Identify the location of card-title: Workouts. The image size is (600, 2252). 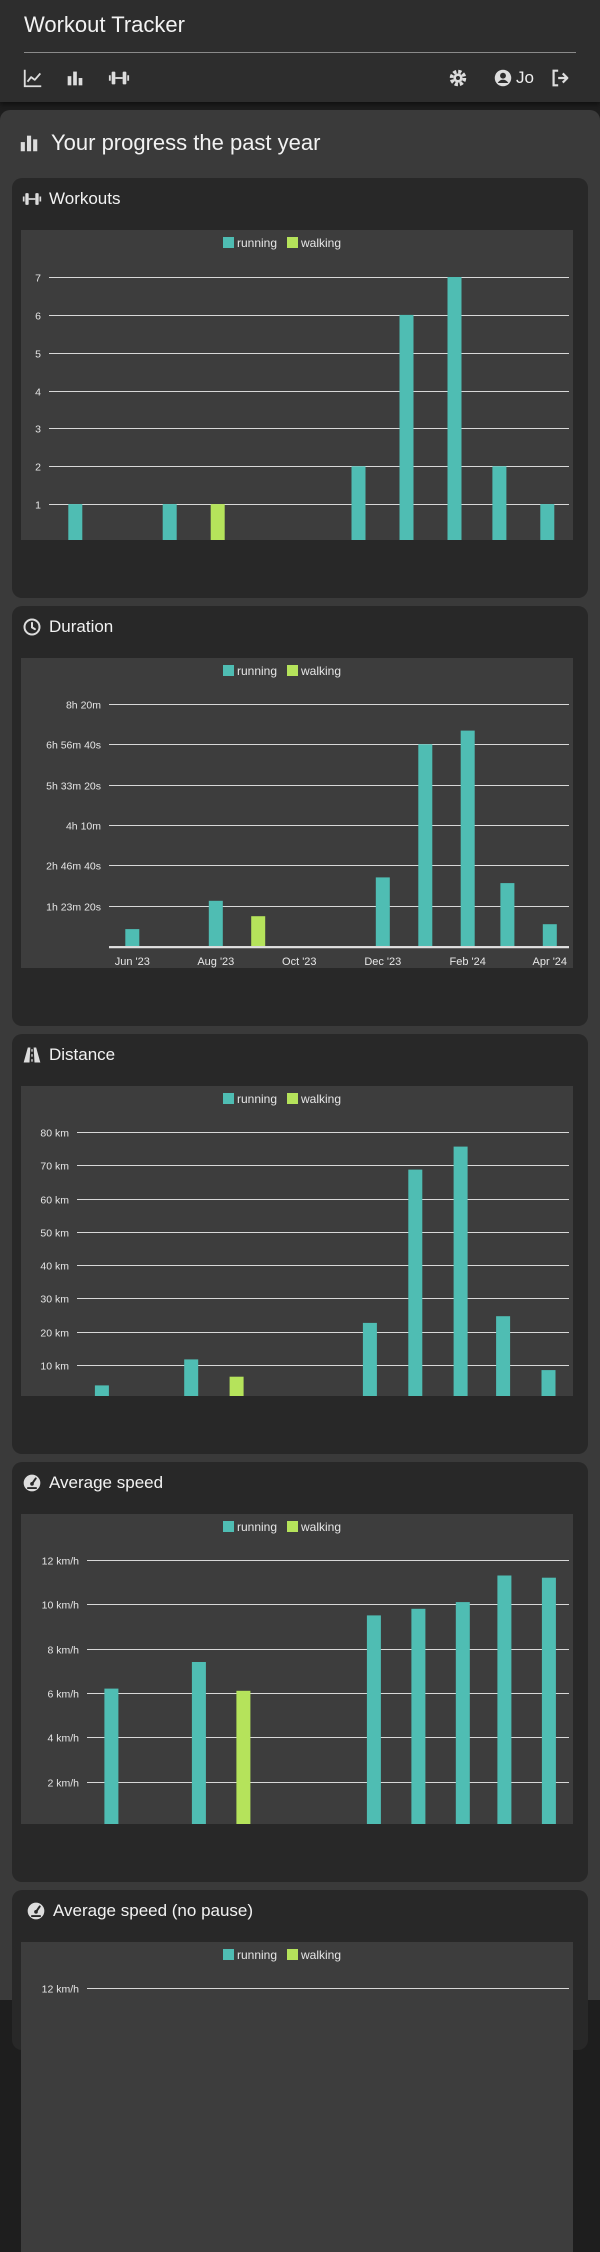
(85, 199).